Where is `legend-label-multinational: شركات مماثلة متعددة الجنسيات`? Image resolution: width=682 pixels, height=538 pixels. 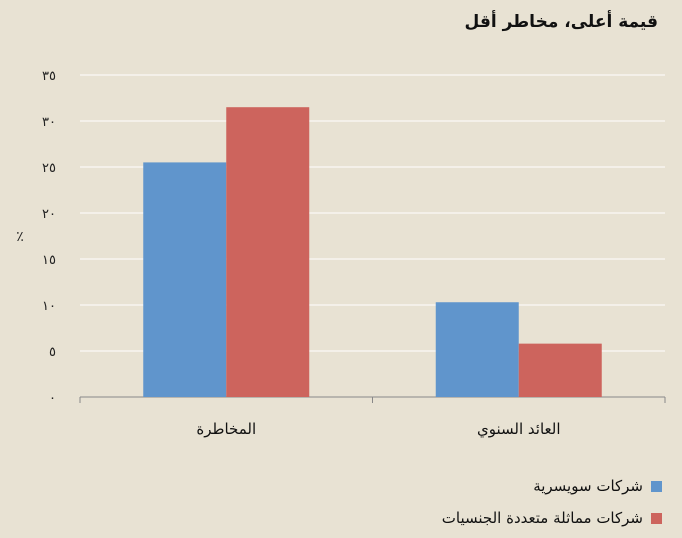 legend-label-multinational: شركات مماثلة متعددة الجنسيات is located at coordinates (542, 518).